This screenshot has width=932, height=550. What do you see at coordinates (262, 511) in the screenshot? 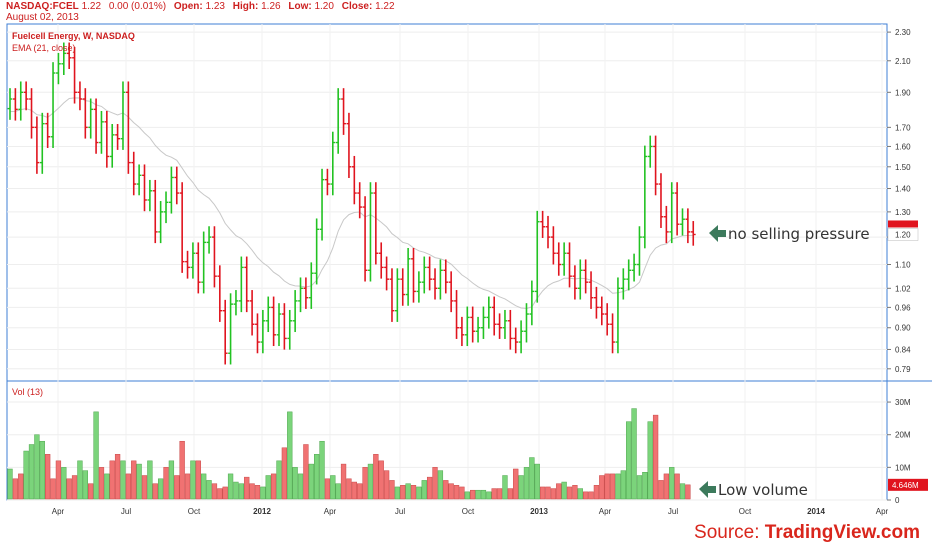
I see `time-tick-label: 2012` at bounding box center [262, 511].